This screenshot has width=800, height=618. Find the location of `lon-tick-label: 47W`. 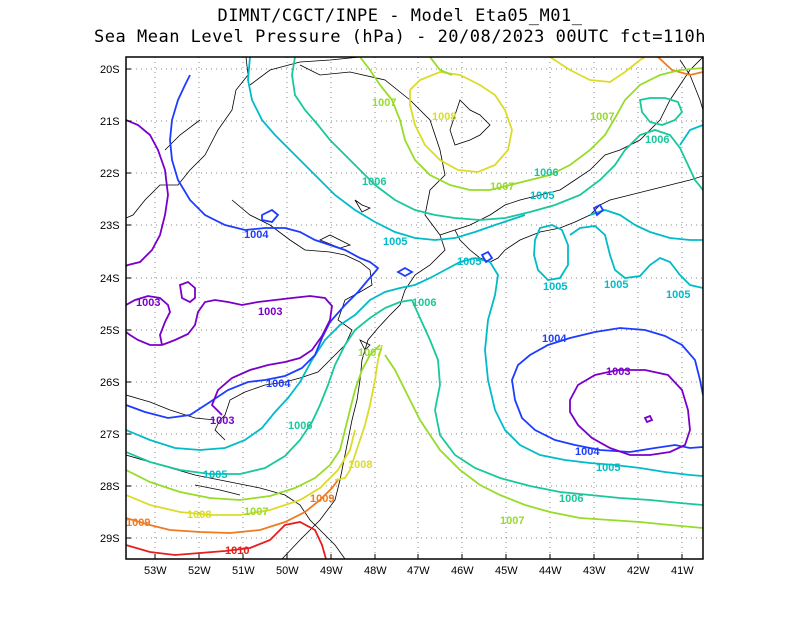

lon-tick-label: 47W is located at coordinates (418, 571).